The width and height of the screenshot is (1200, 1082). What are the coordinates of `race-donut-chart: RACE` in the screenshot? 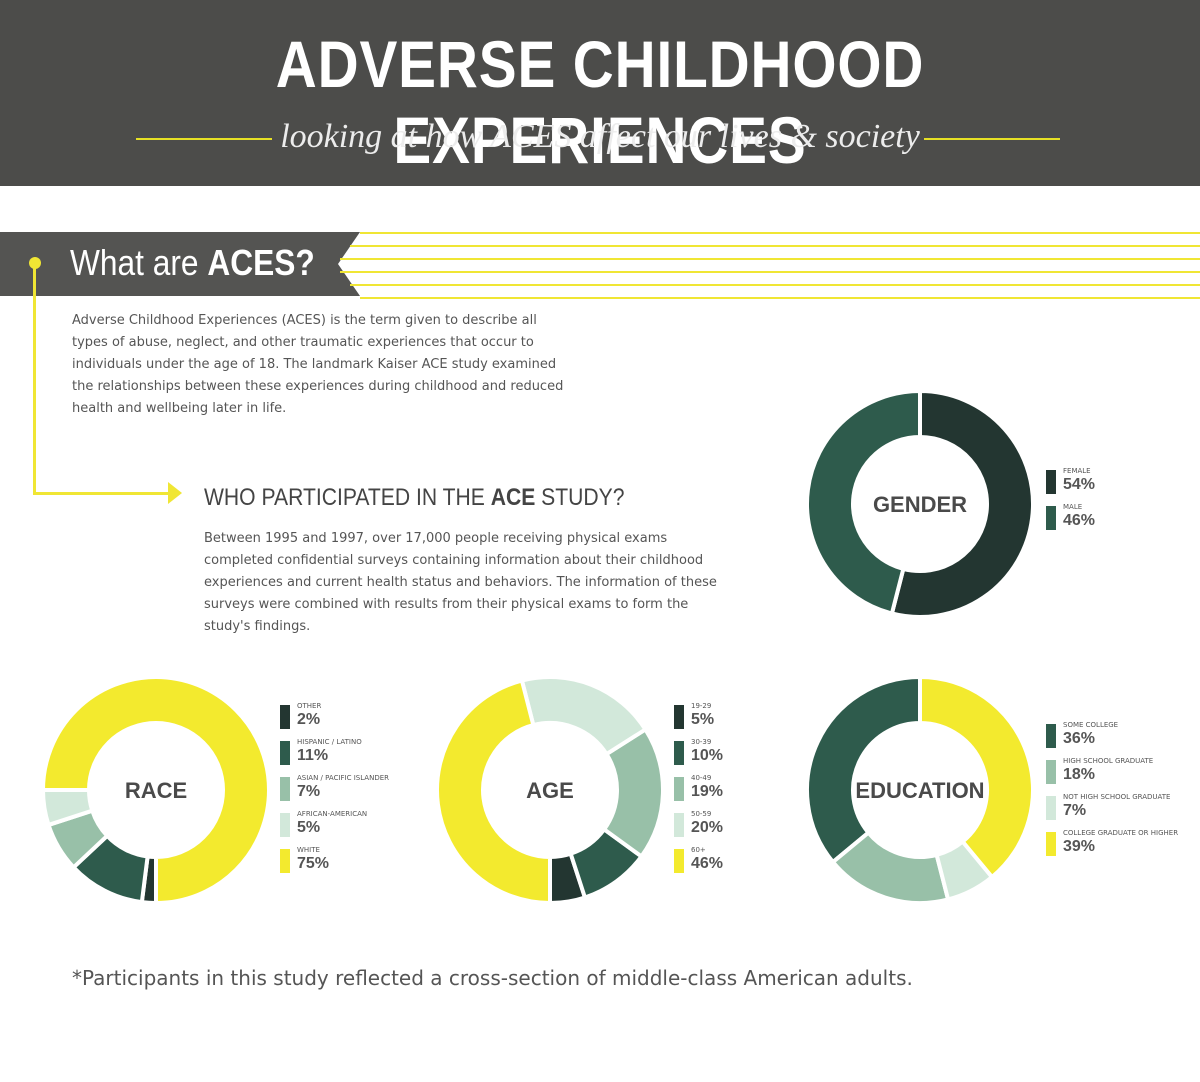 It's located at (156, 790).